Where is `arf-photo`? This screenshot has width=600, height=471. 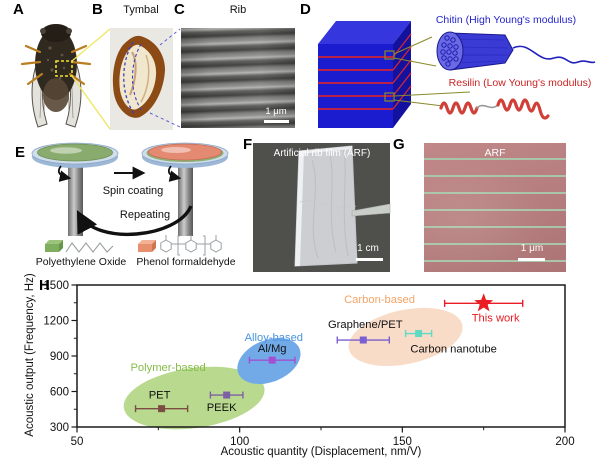 arf-photo is located at coordinates (322, 207).